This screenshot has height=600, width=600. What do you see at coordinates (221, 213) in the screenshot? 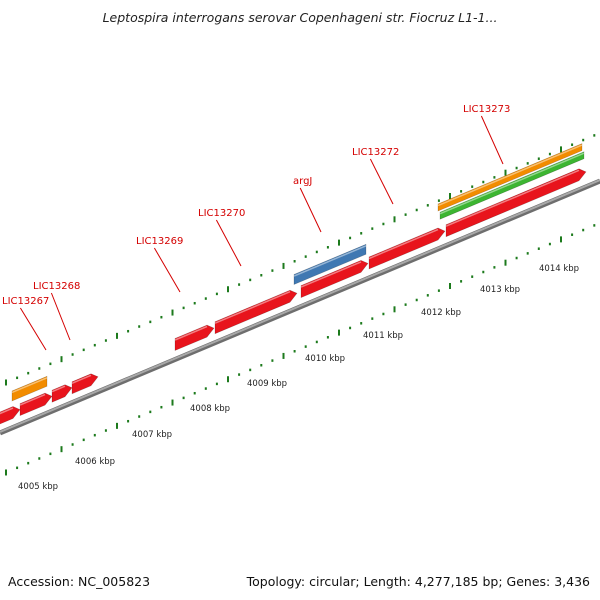
I see `gene-label: LIC13270` at bounding box center [221, 213].